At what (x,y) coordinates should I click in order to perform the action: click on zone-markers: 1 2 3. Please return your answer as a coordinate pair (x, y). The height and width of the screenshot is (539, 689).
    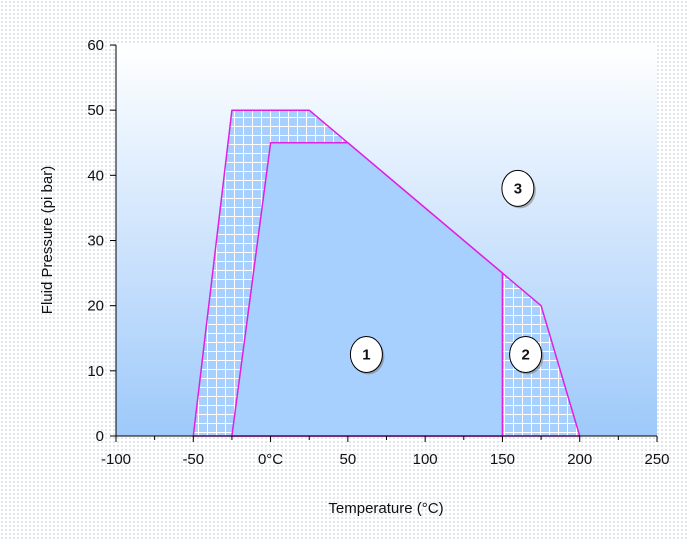
    Looking at the image, I should click on (446, 272).